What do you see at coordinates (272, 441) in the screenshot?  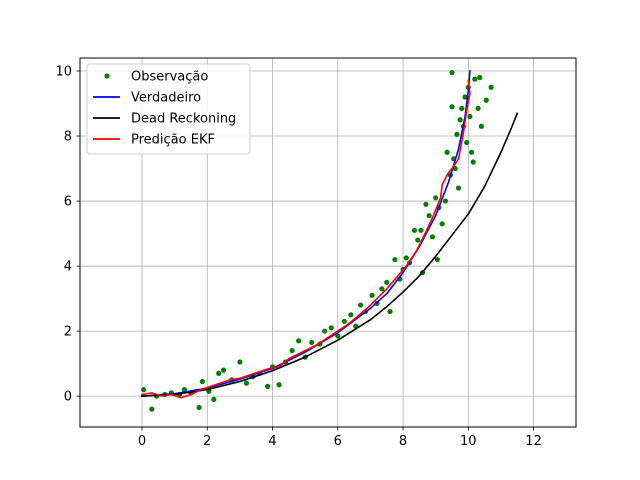 I see `x-tick-label: 4` at bounding box center [272, 441].